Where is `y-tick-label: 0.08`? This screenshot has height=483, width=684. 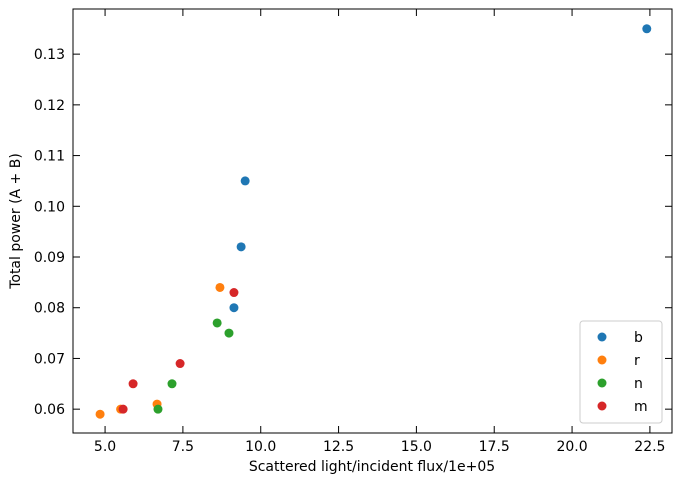 y-tick-label: 0.08 is located at coordinates (49, 309).